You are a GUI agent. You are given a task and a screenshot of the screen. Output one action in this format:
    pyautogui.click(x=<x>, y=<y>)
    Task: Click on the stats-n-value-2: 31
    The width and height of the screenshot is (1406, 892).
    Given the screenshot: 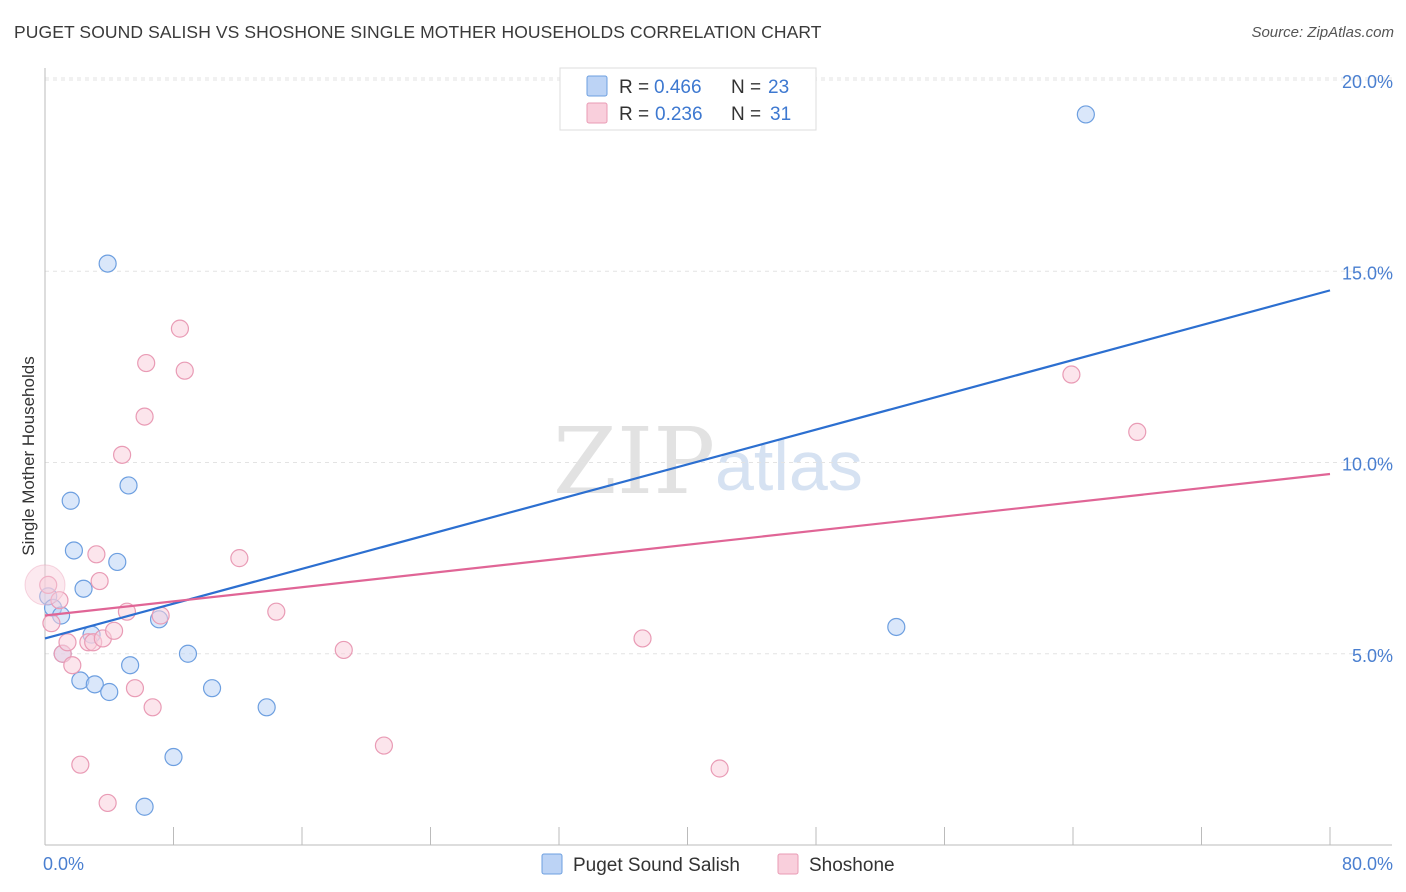 What is the action you would take?
    pyautogui.click(x=780, y=114)
    